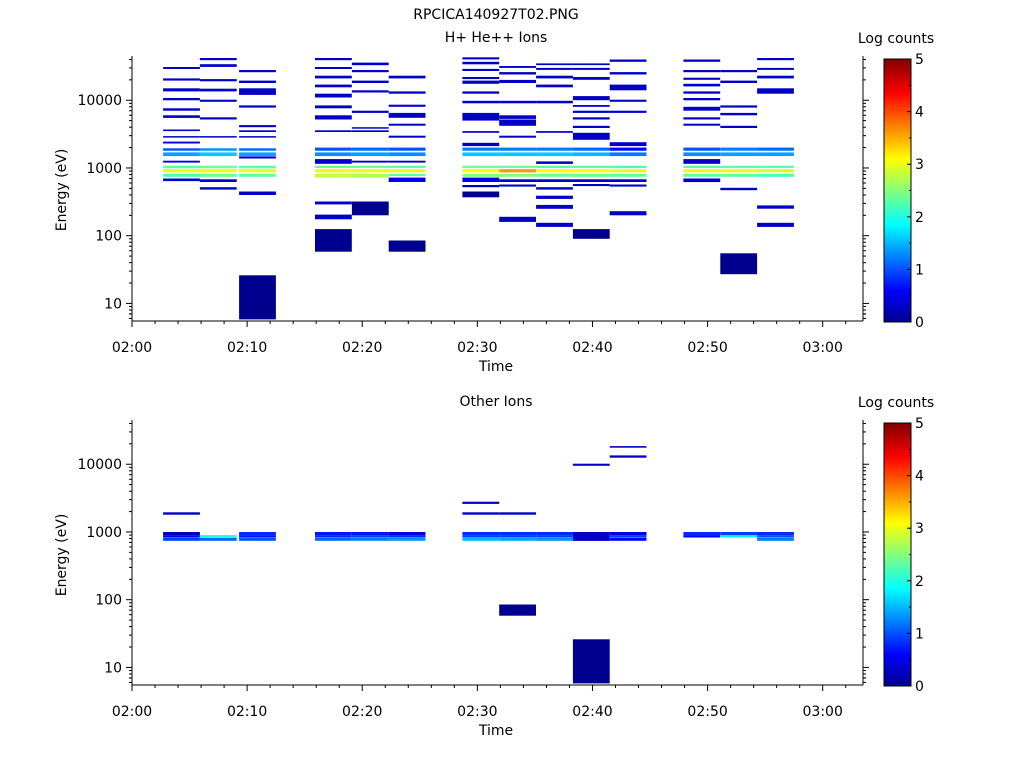 The width and height of the screenshot is (1024, 768). What do you see at coordinates (823, 712) in the screenshot?
I see `x-tick-label: 03:00` at bounding box center [823, 712].